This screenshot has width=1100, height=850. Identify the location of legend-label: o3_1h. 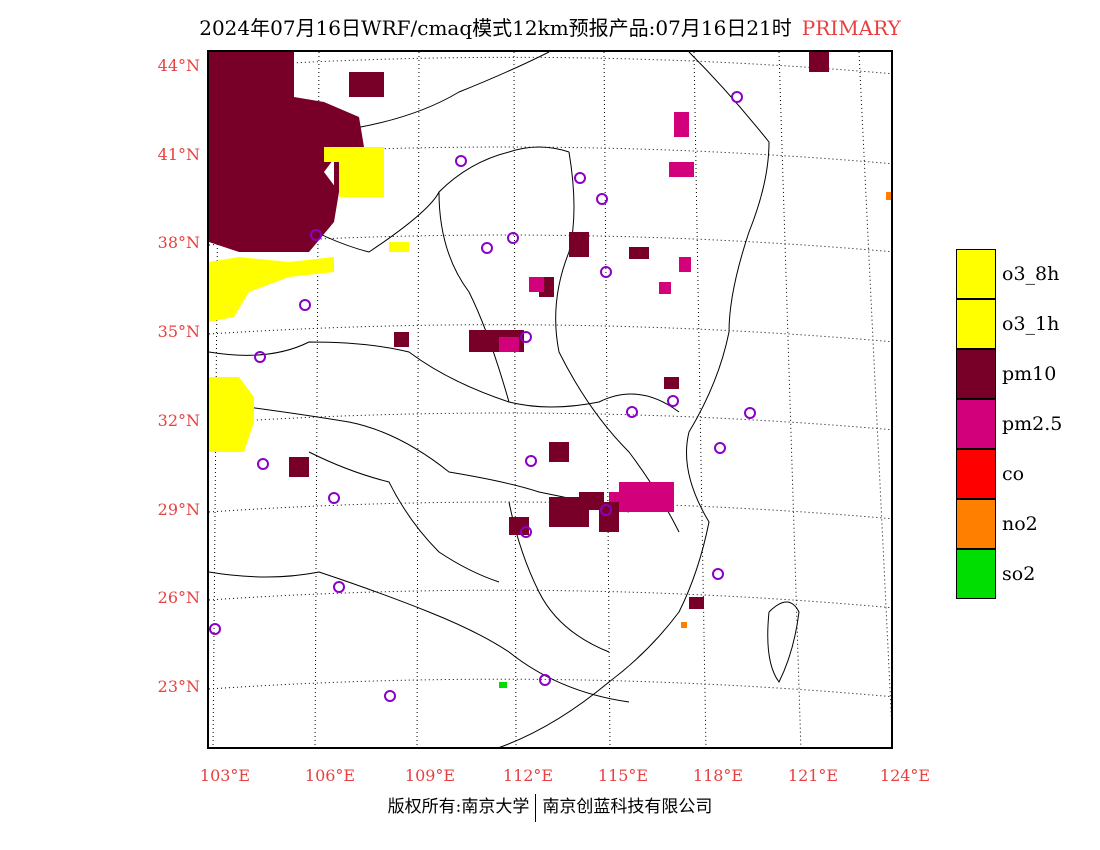
(1031, 324).